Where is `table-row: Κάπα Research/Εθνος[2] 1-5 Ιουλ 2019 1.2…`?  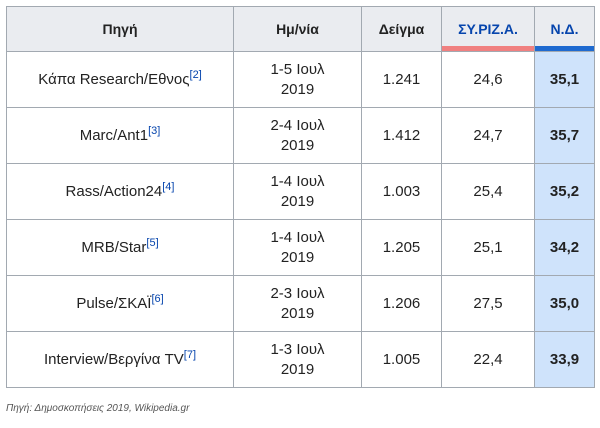 table-row: Κάπα Research/Εθνος[2] 1-5 Ιουλ 2019 1.2… is located at coordinates (300, 79).